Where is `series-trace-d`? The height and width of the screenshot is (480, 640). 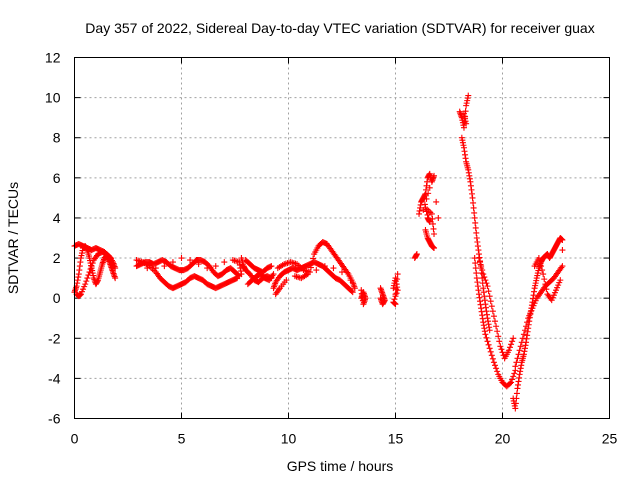
series-trace-d is located at coordinates (314, 268).